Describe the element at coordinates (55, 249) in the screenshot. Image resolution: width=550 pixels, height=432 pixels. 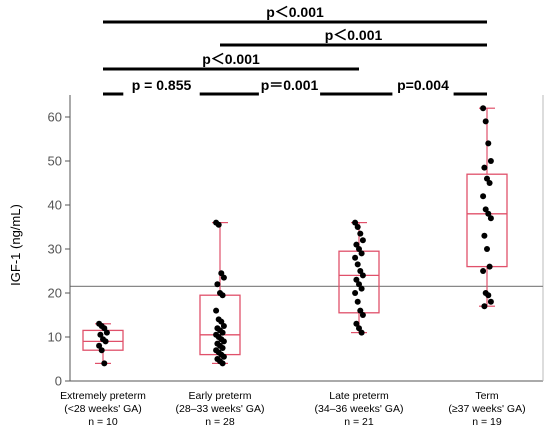
I see `y-tick-label: 30` at that location.